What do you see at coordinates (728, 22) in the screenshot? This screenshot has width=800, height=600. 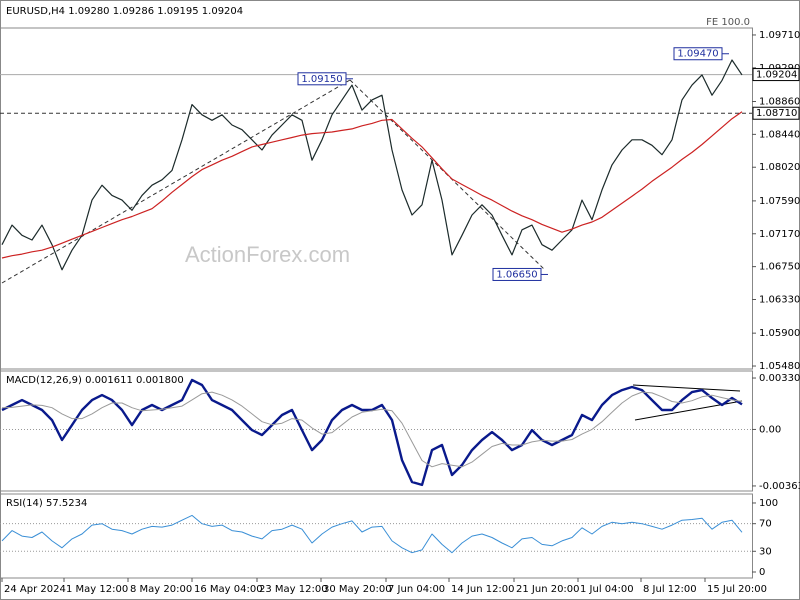 I see `fe-label: FE 100.0` at bounding box center [728, 22].